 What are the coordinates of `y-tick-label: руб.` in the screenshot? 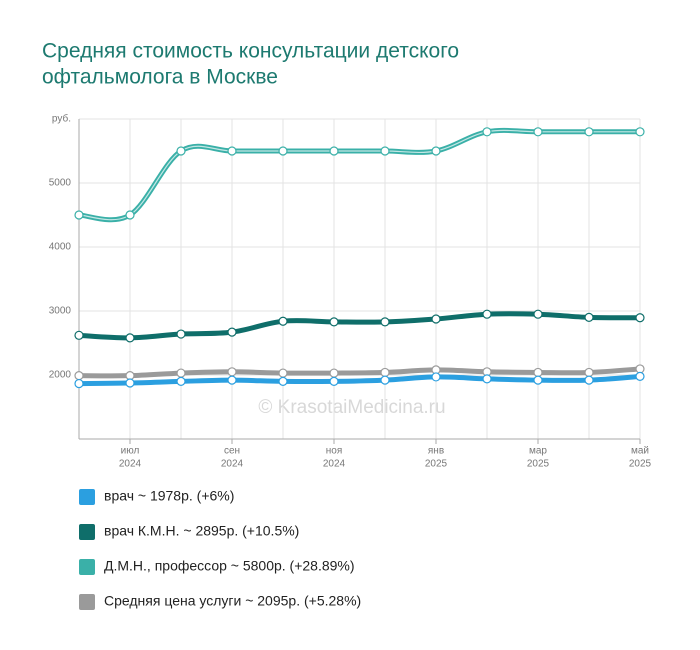 It's located at (61, 119).